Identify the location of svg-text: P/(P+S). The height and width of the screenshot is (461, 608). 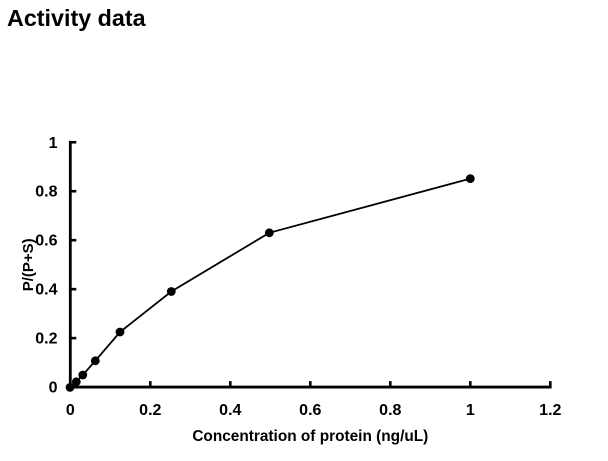
(28, 264).